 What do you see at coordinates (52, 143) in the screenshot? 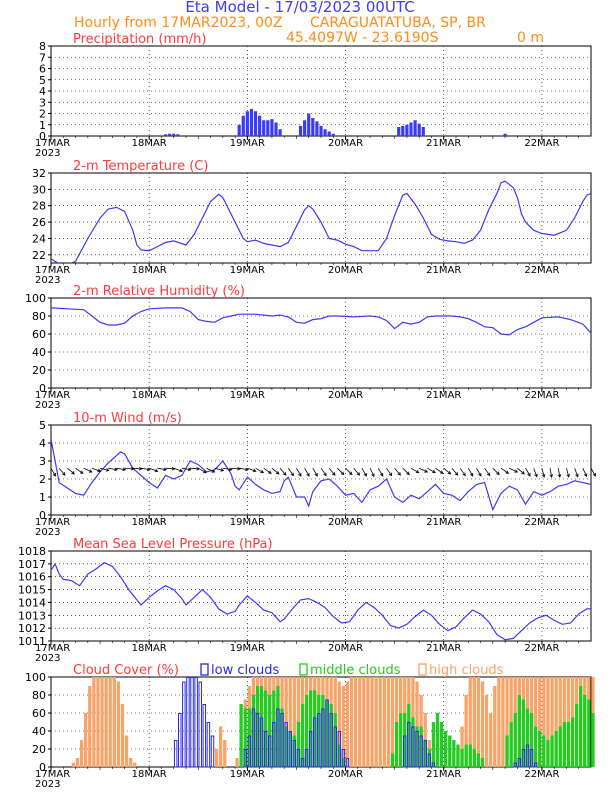
I see `x-tick-label: 17MAR` at bounding box center [52, 143].